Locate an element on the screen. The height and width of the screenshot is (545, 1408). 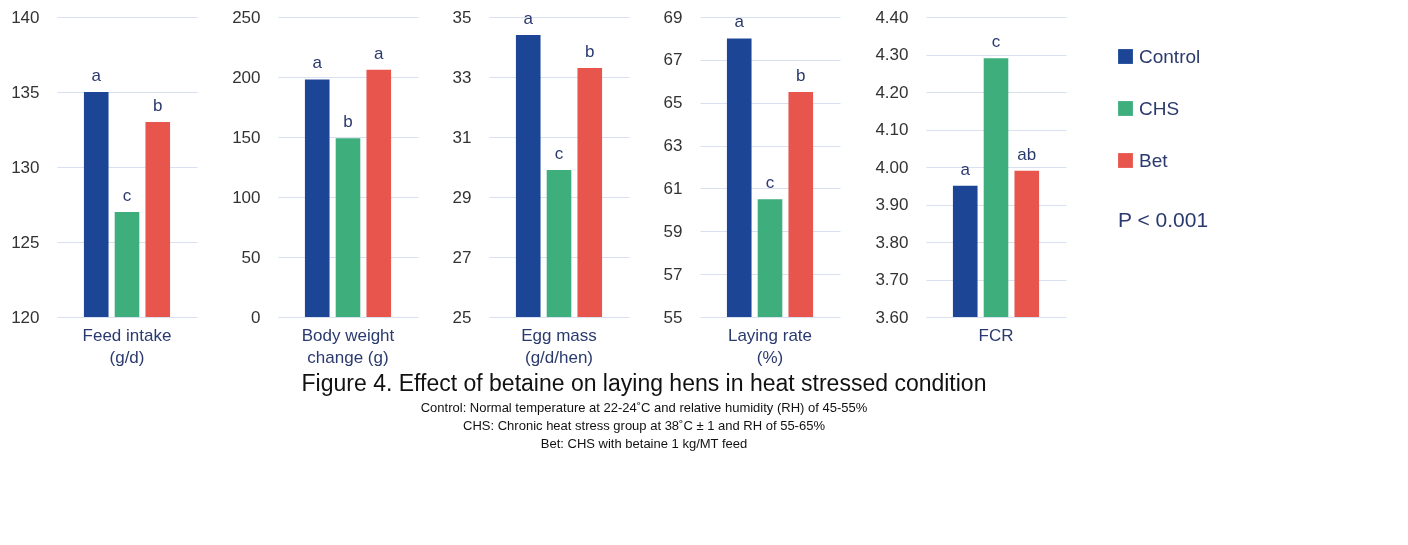
text: Figure 4. Effect of betaine on laying hens in heat stressed condition is located at coordinates (644, 383).